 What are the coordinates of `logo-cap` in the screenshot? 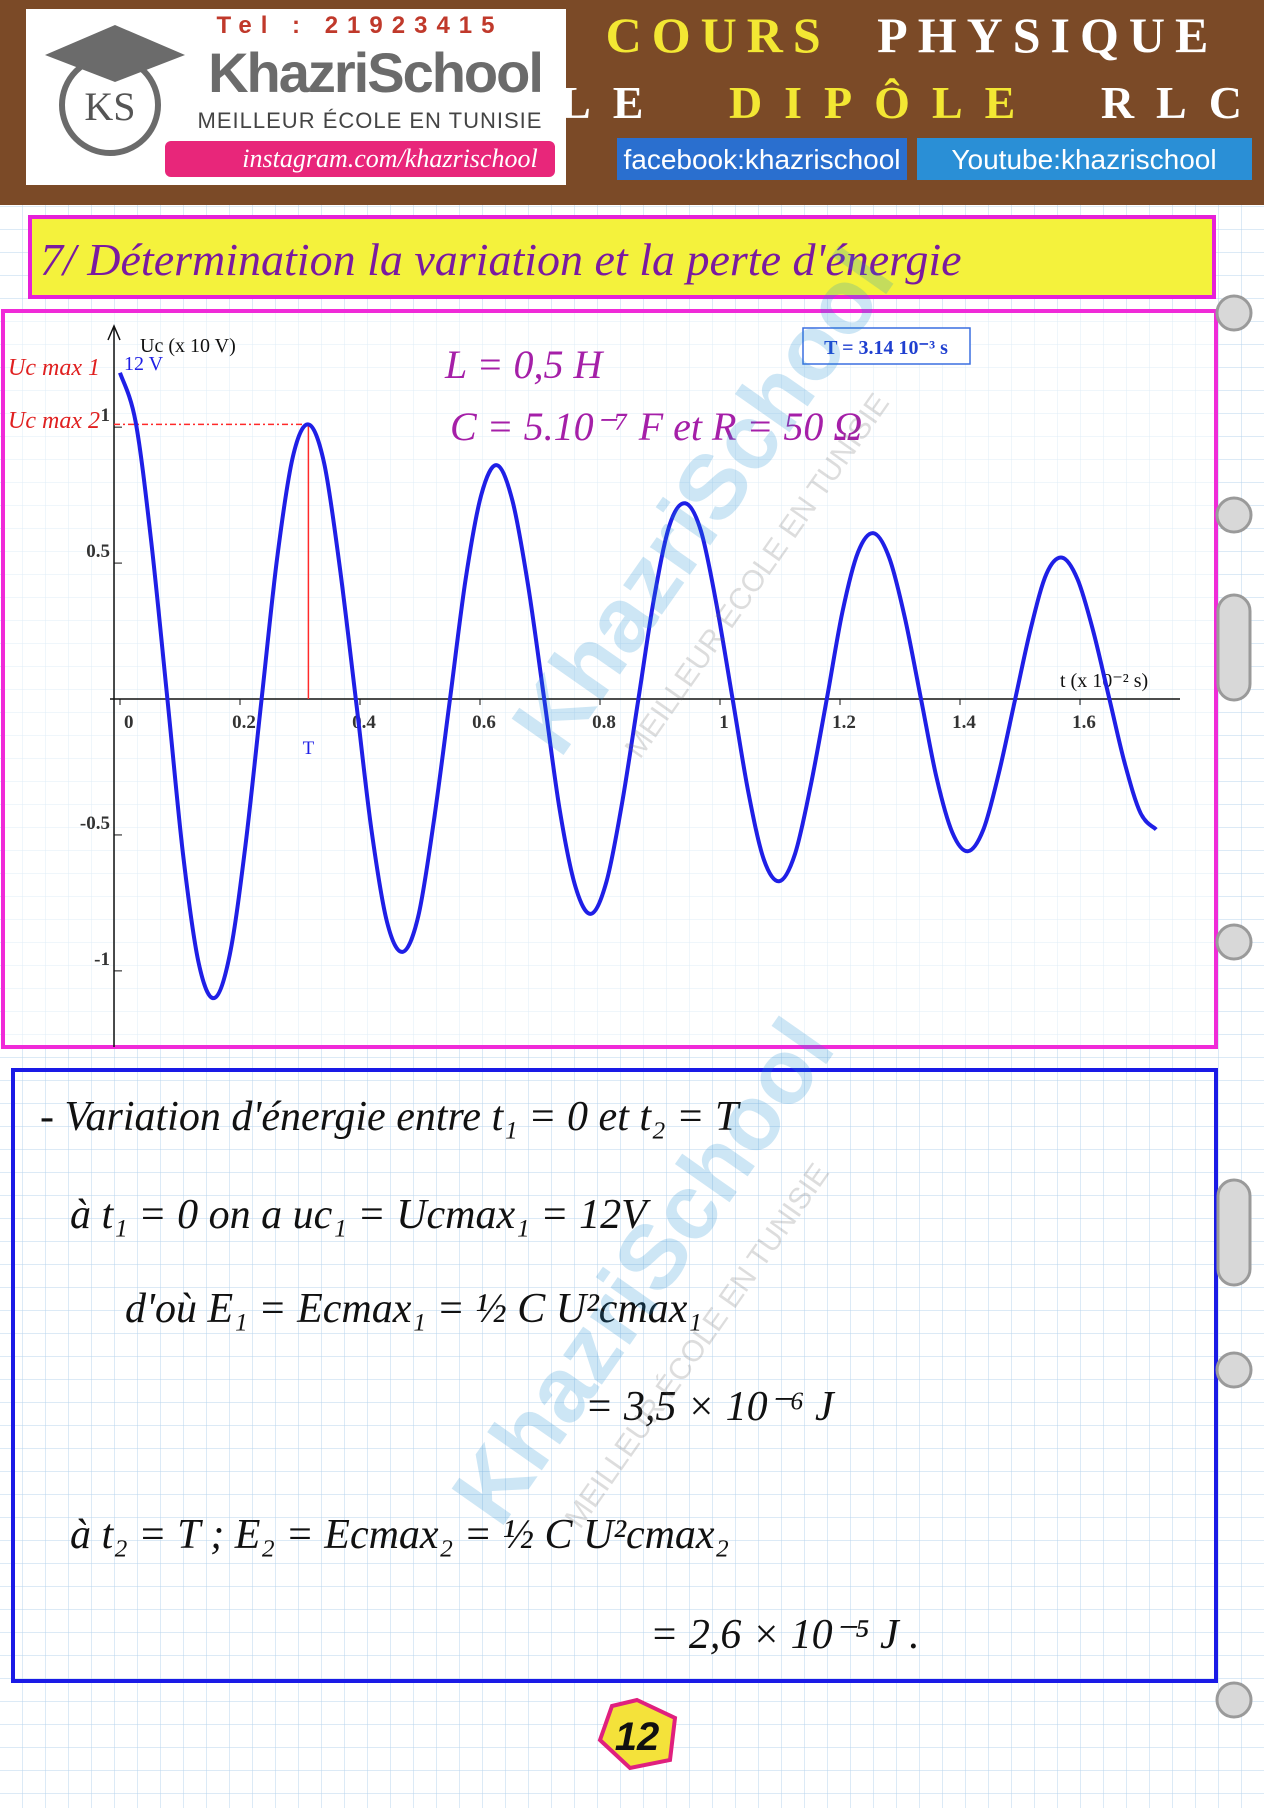 It's located at (115, 53).